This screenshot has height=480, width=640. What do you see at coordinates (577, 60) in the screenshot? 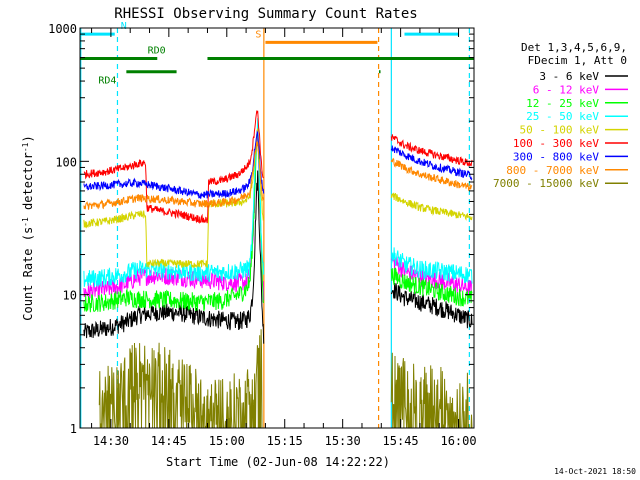
I see `legend-header-line-2: FDecim 1, Att 0` at bounding box center [577, 60].